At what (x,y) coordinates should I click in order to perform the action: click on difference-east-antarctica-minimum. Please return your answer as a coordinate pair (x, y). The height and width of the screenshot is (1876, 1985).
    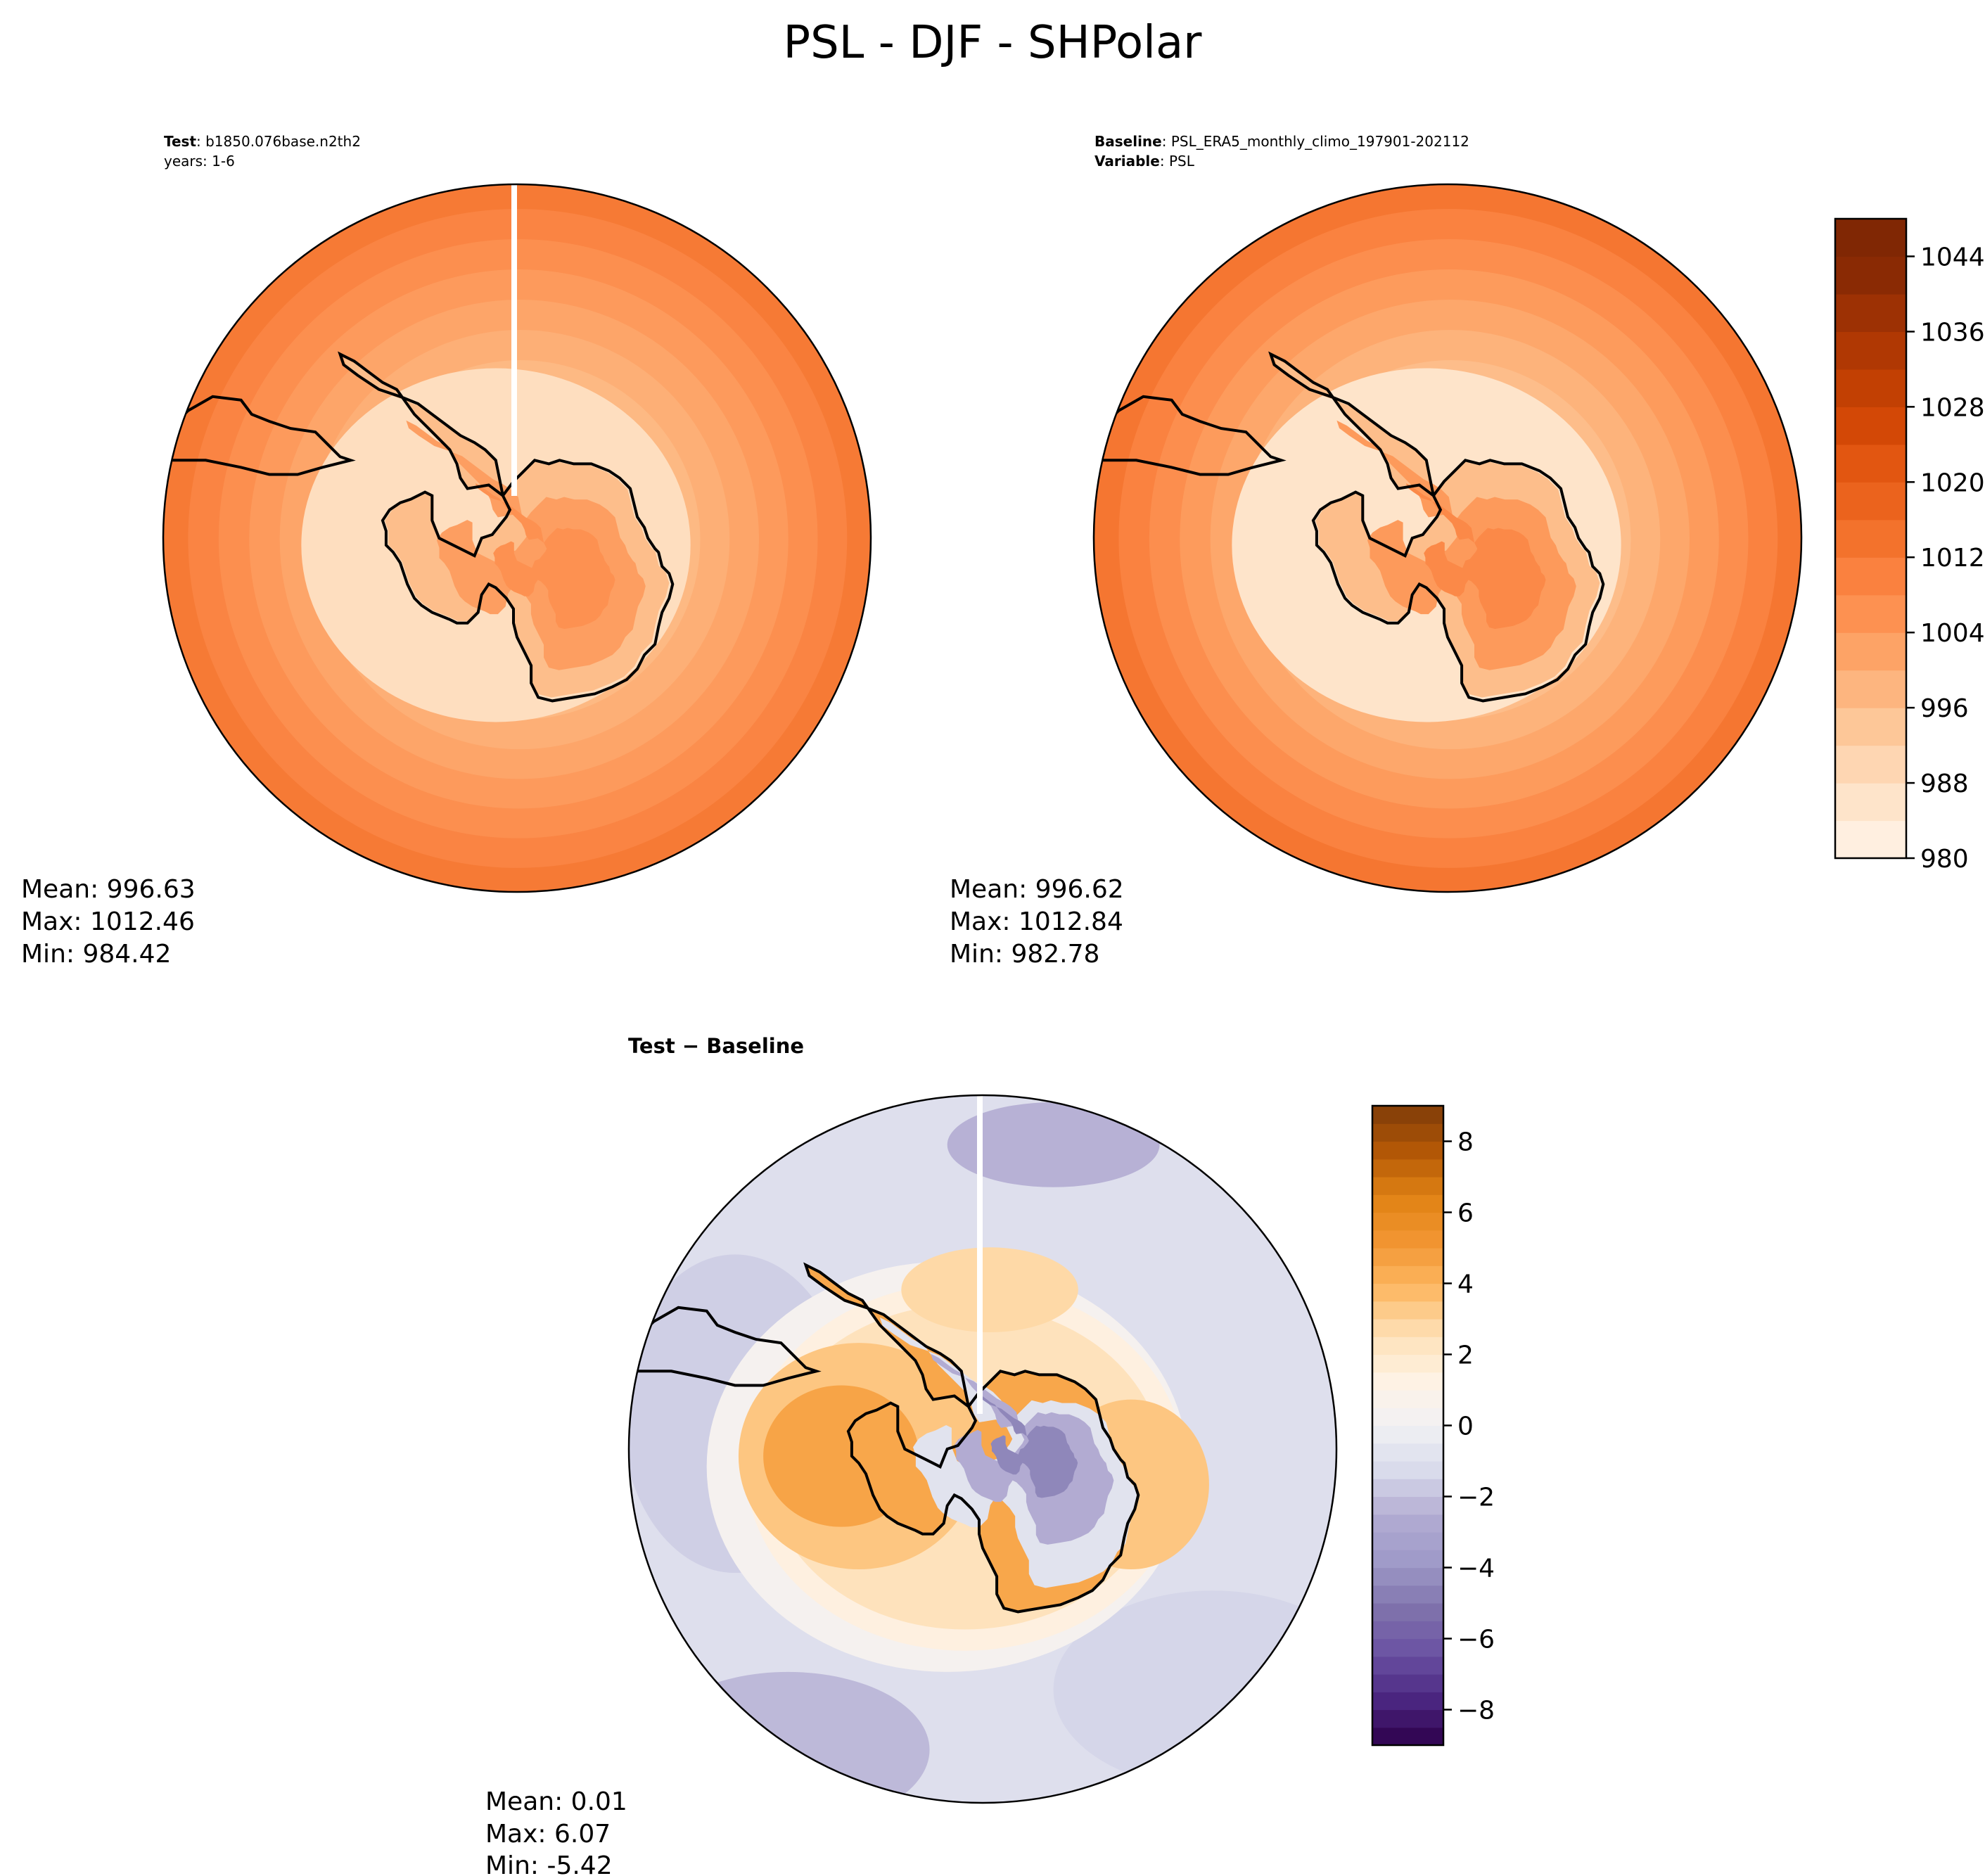
    Looking at the image, I should click on (1028, 1445).